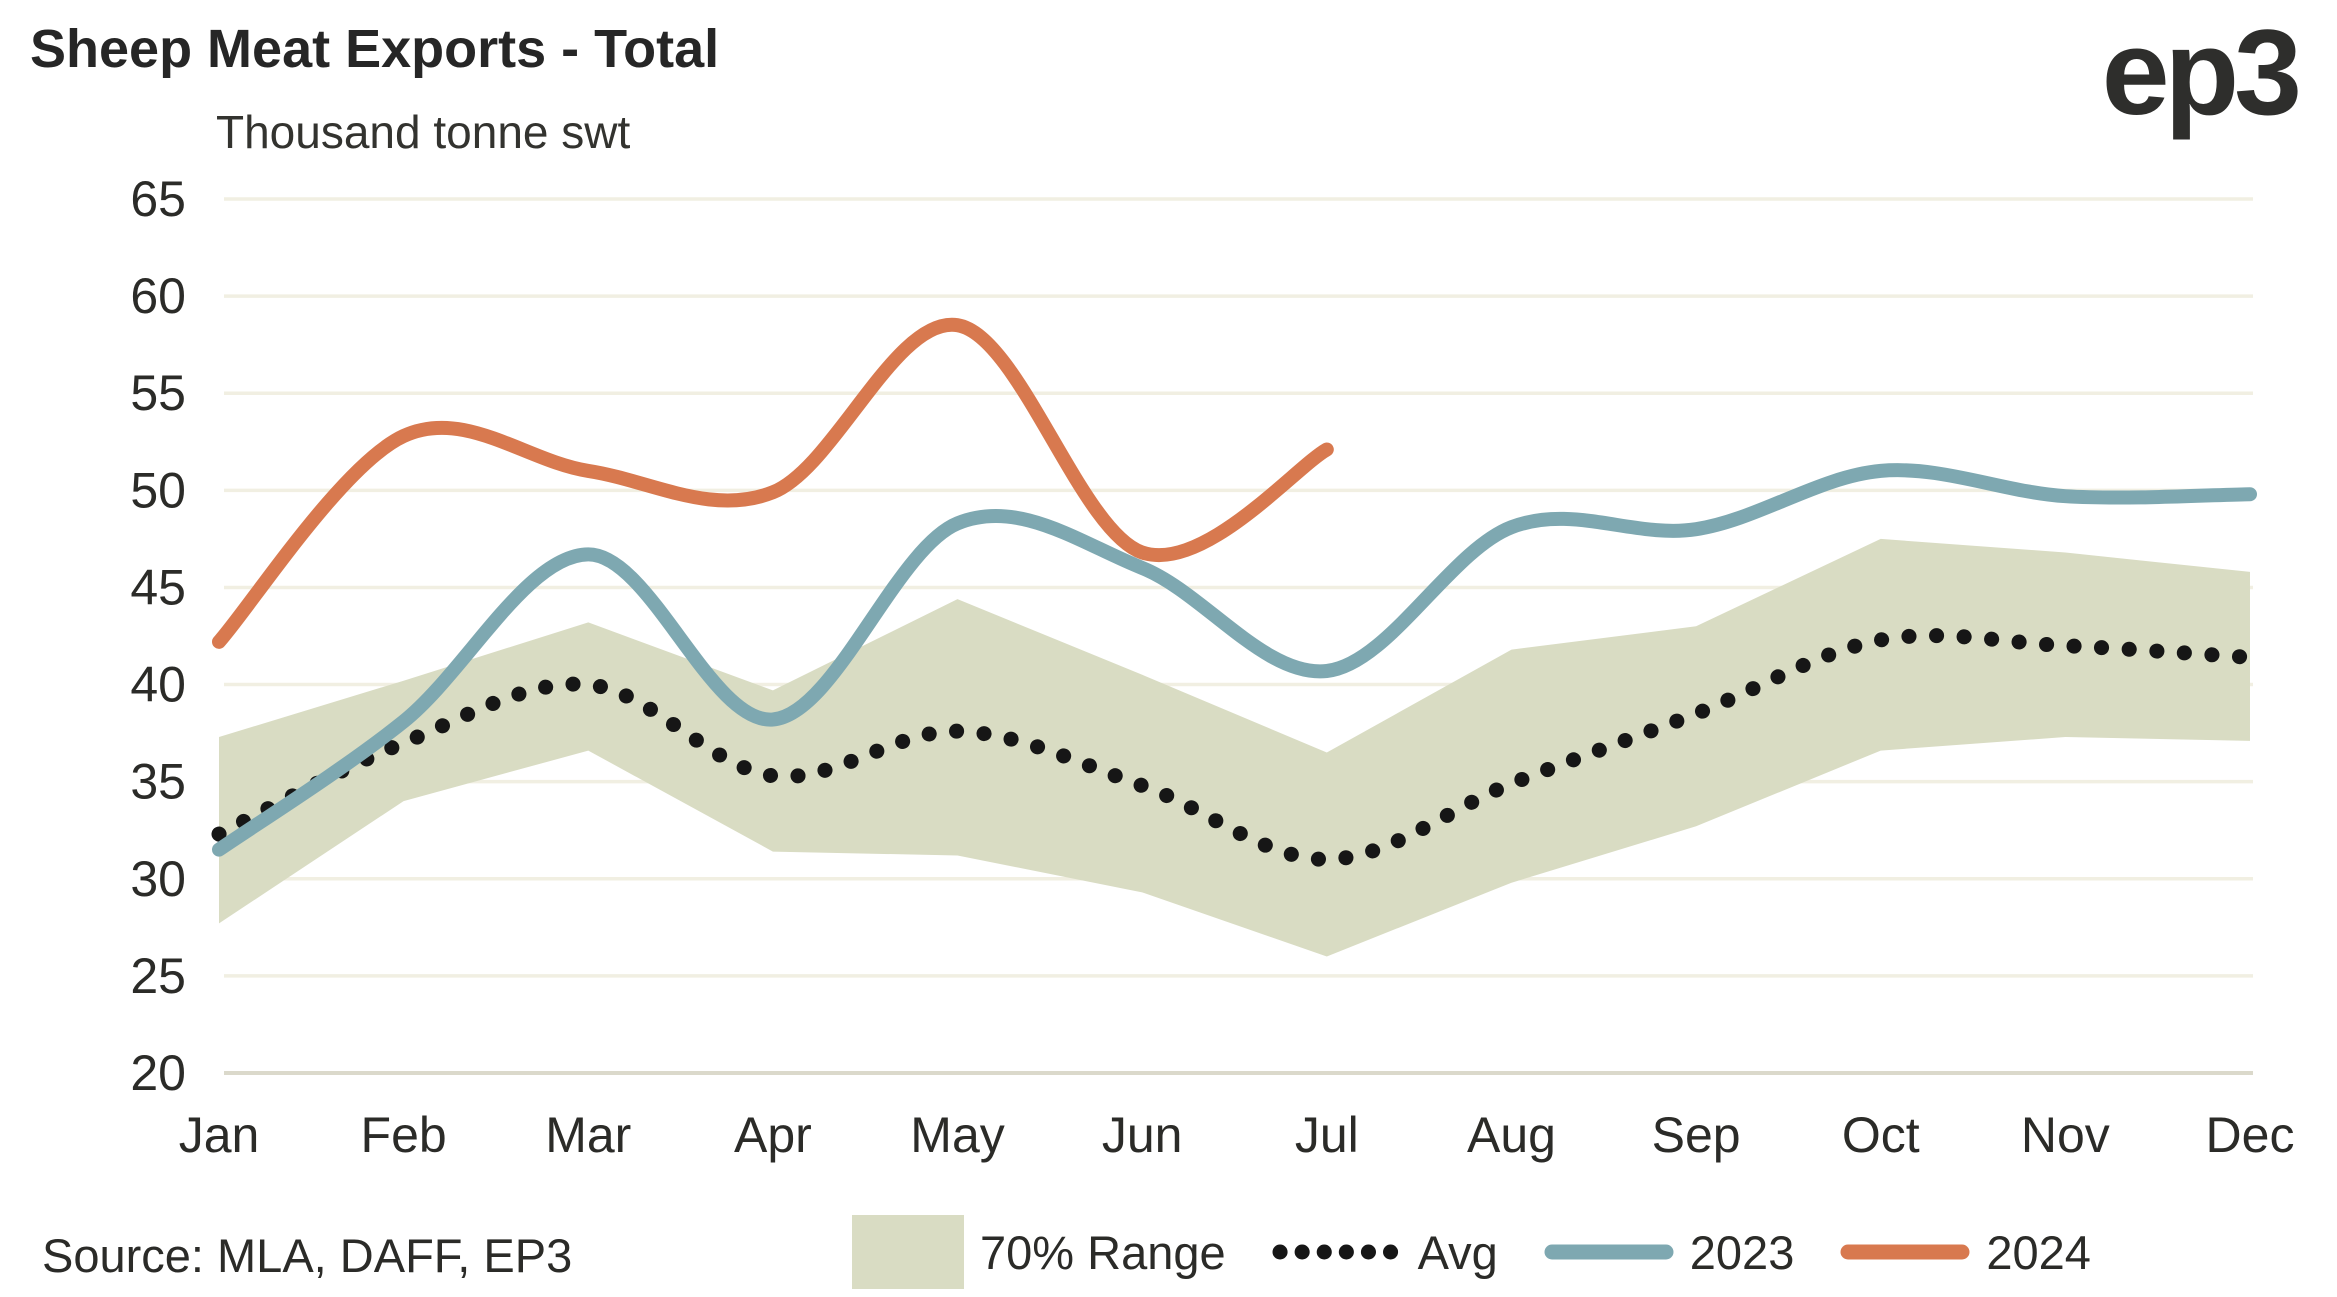 The image size is (2337, 1297). Describe the element at coordinates (307, 1255) in the screenshot. I see `source-note: Source: MLA, DAFF, EP3` at that location.